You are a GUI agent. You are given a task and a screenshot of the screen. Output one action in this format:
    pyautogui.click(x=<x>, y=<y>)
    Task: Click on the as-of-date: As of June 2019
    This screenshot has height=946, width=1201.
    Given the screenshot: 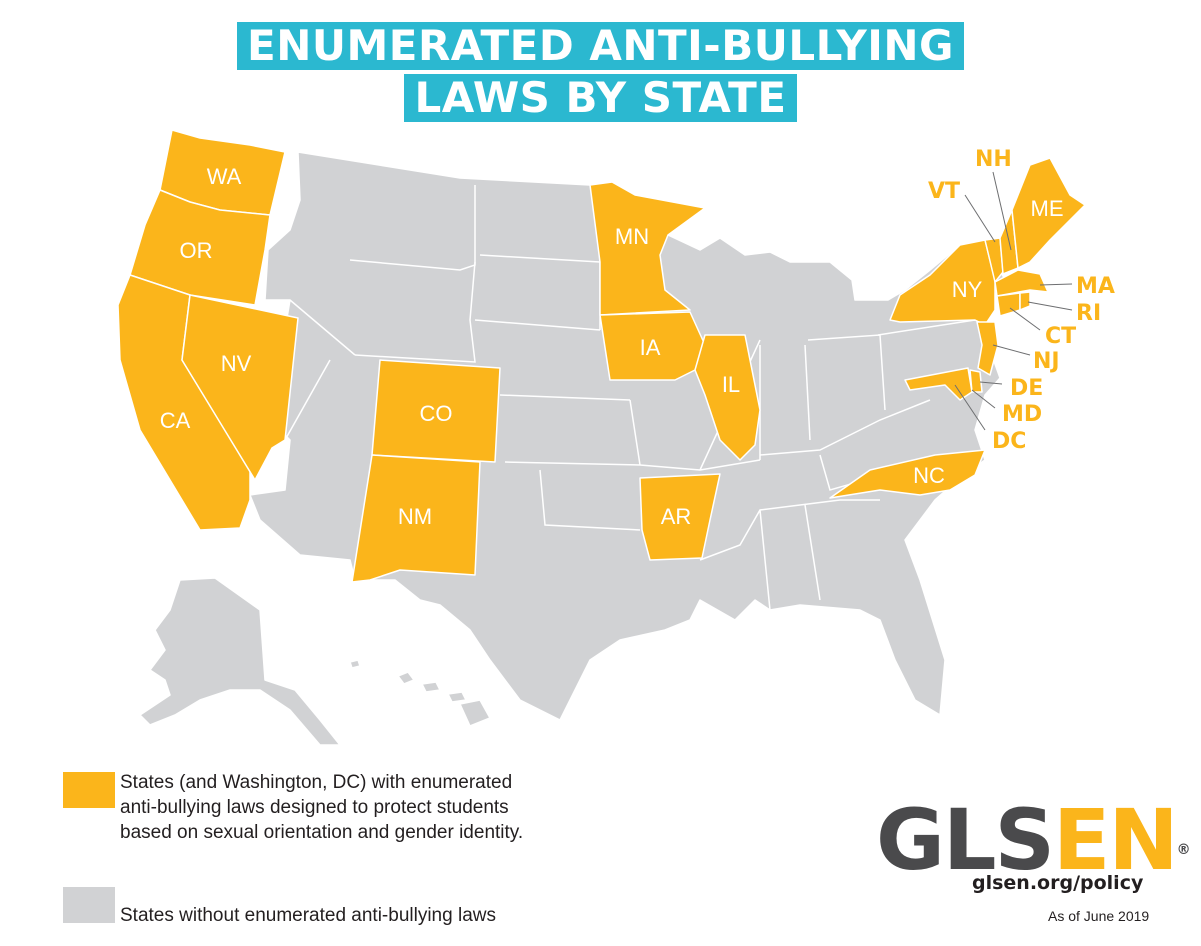 What is the action you would take?
    pyautogui.click(x=1099, y=916)
    